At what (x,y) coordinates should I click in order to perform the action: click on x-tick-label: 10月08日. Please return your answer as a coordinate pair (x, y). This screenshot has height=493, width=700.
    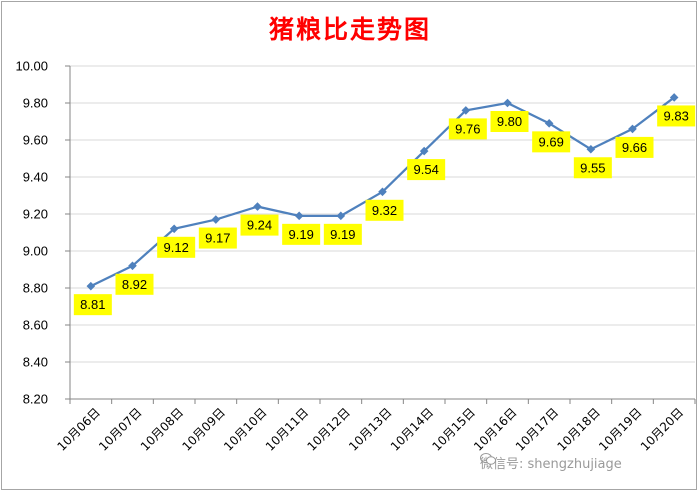
    Looking at the image, I should click on (162, 429).